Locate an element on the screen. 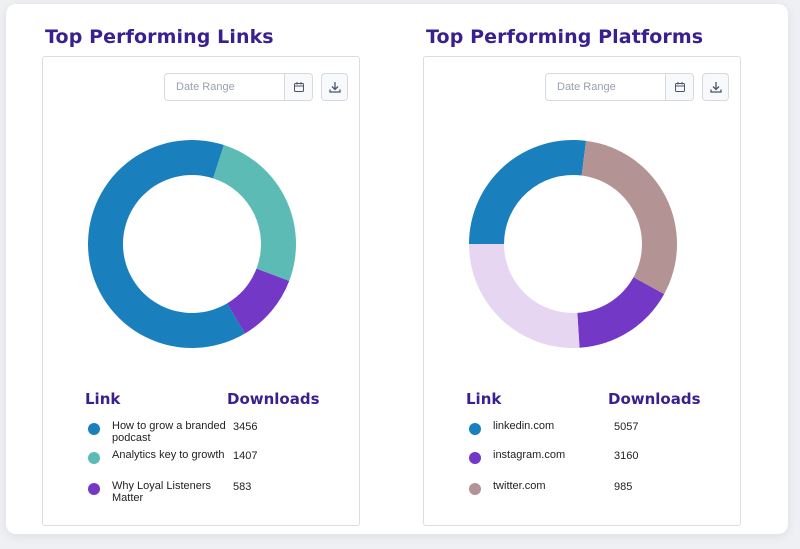 This screenshot has width=800, height=549. legend-label: twitter.com is located at coordinates (519, 486).